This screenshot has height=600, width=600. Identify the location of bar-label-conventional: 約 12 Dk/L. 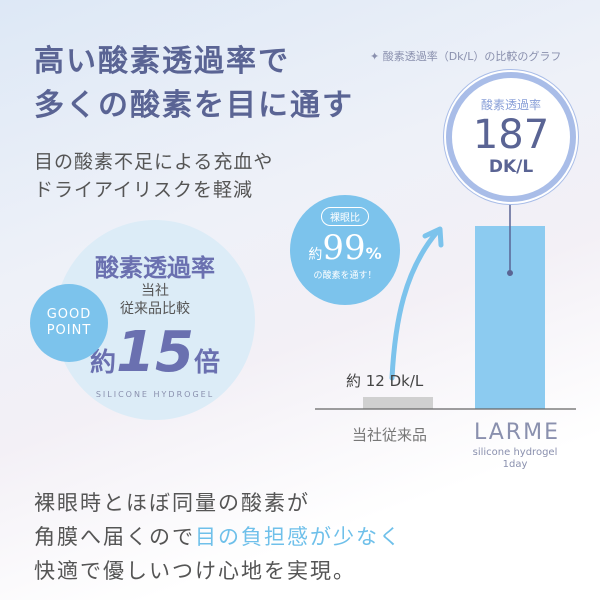
(385, 381).